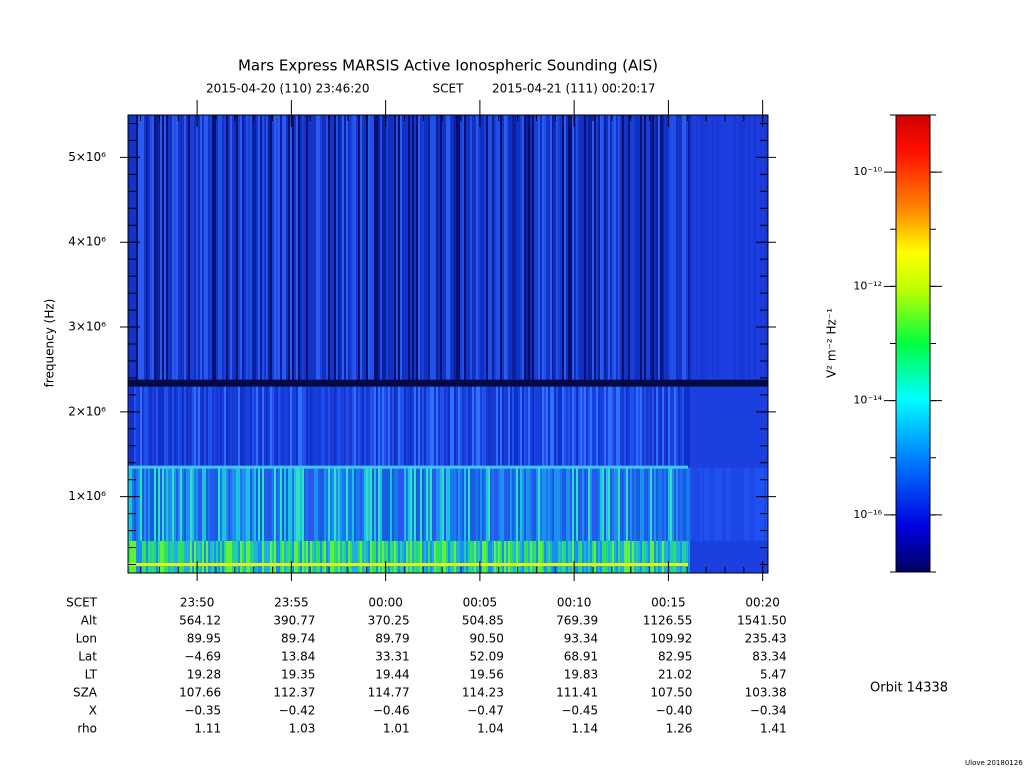 The width and height of the screenshot is (1024, 768). I want to click on ephemeris-value: 93.34, so click(581, 639).